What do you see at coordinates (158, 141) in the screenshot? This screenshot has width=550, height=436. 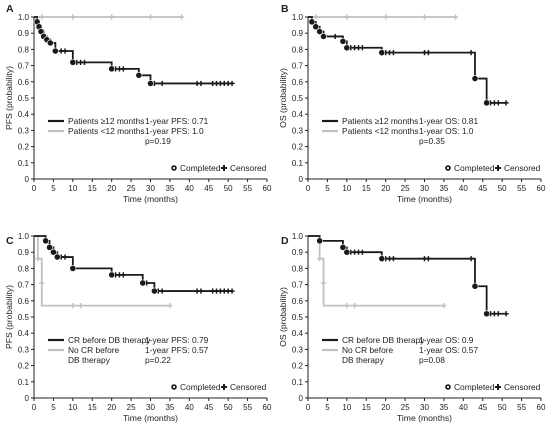 I see `p-value: p=0.19` at bounding box center [158, 141].